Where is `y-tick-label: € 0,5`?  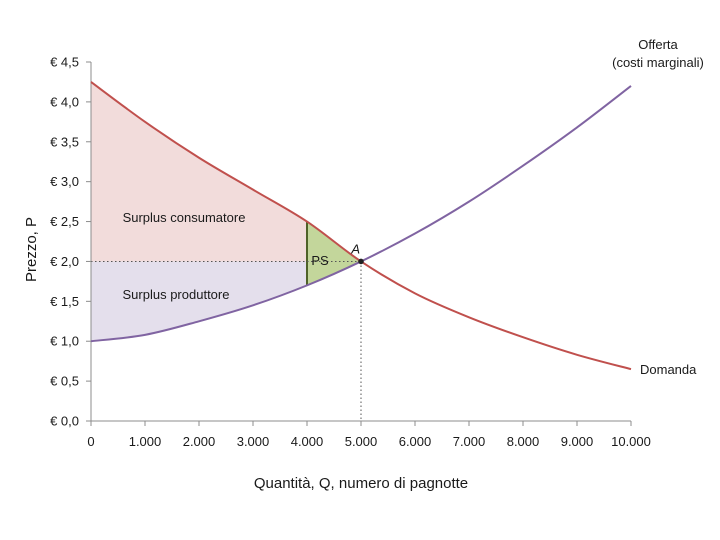
y-tick-label: € 0,5 is located at coordinates (64, 381).